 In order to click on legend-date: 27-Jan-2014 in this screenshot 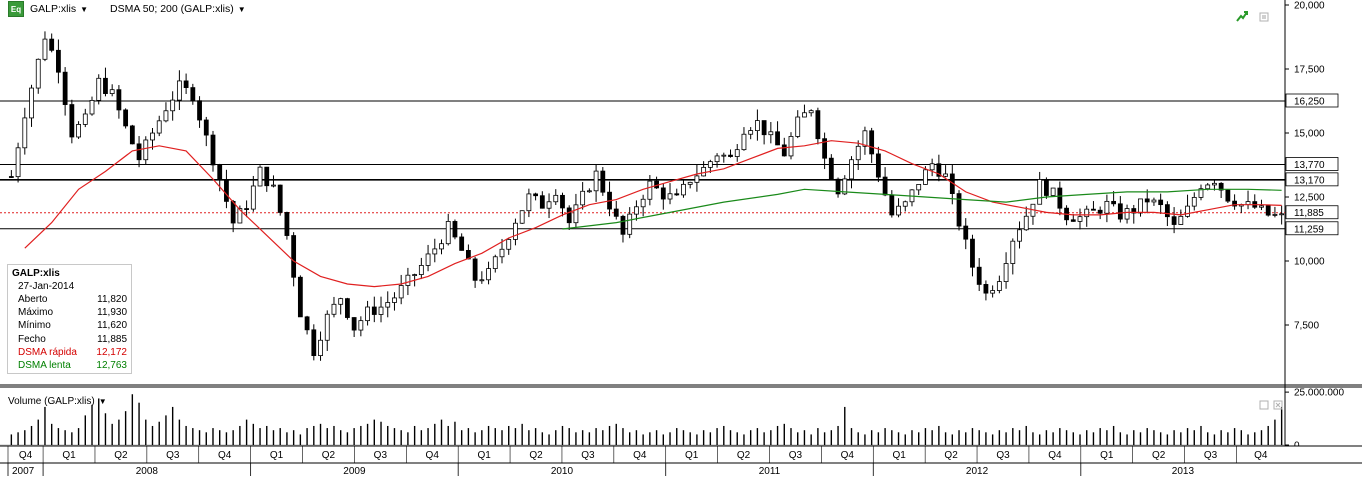, I will do `click(46, 286)`.